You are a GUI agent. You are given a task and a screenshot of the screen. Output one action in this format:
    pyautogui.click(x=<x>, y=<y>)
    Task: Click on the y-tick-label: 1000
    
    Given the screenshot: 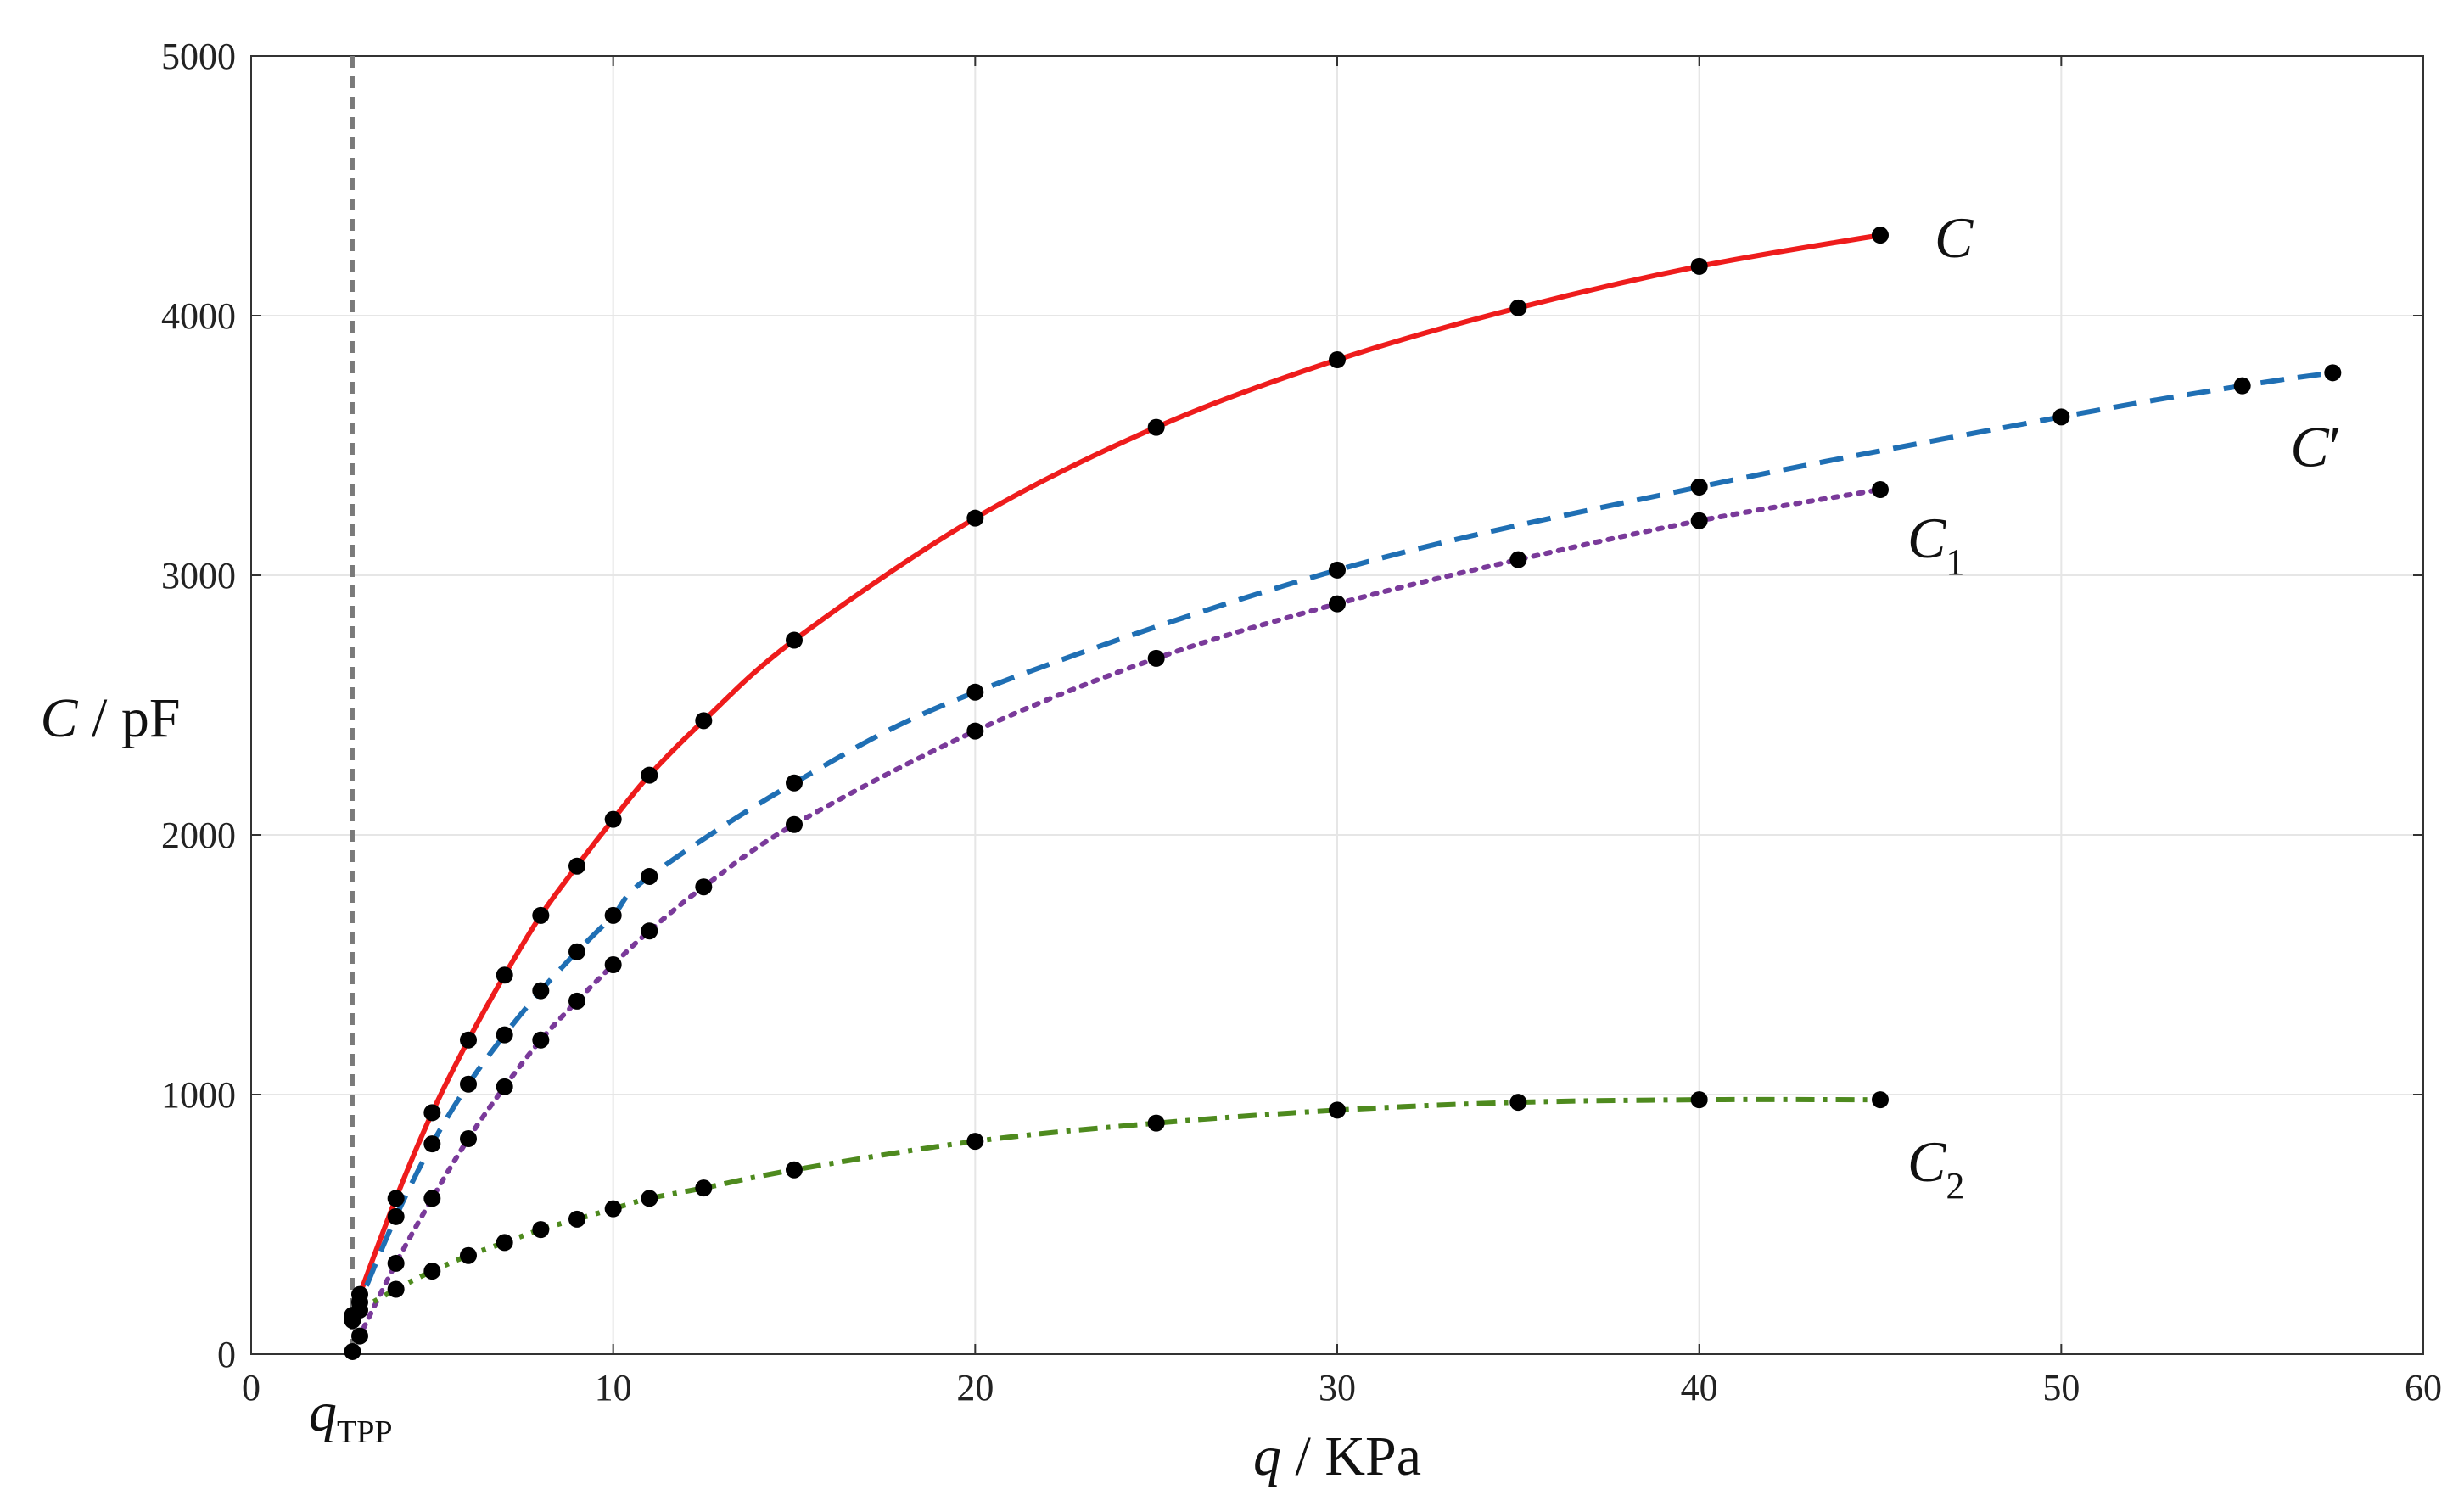 What is the action you would take?
    pyautogui.click(x=199, y=1095)
    